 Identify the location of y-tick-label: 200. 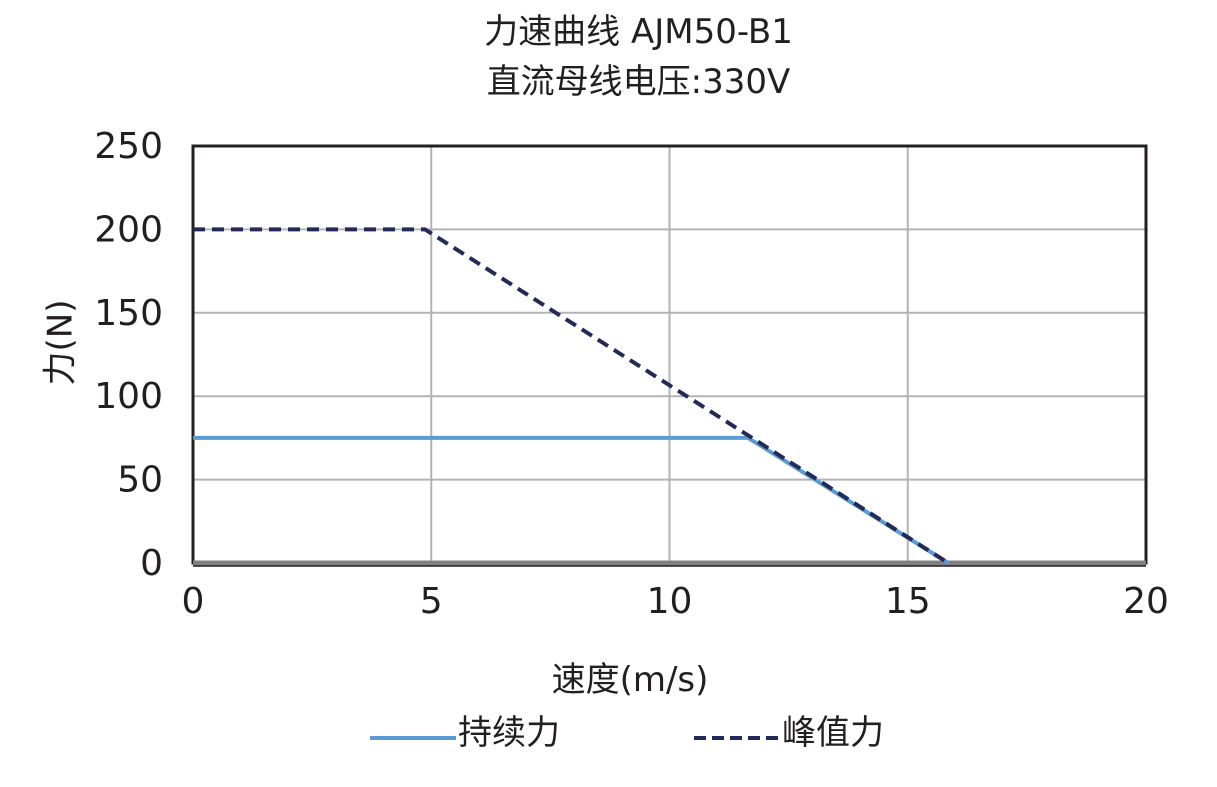
(128, 229).